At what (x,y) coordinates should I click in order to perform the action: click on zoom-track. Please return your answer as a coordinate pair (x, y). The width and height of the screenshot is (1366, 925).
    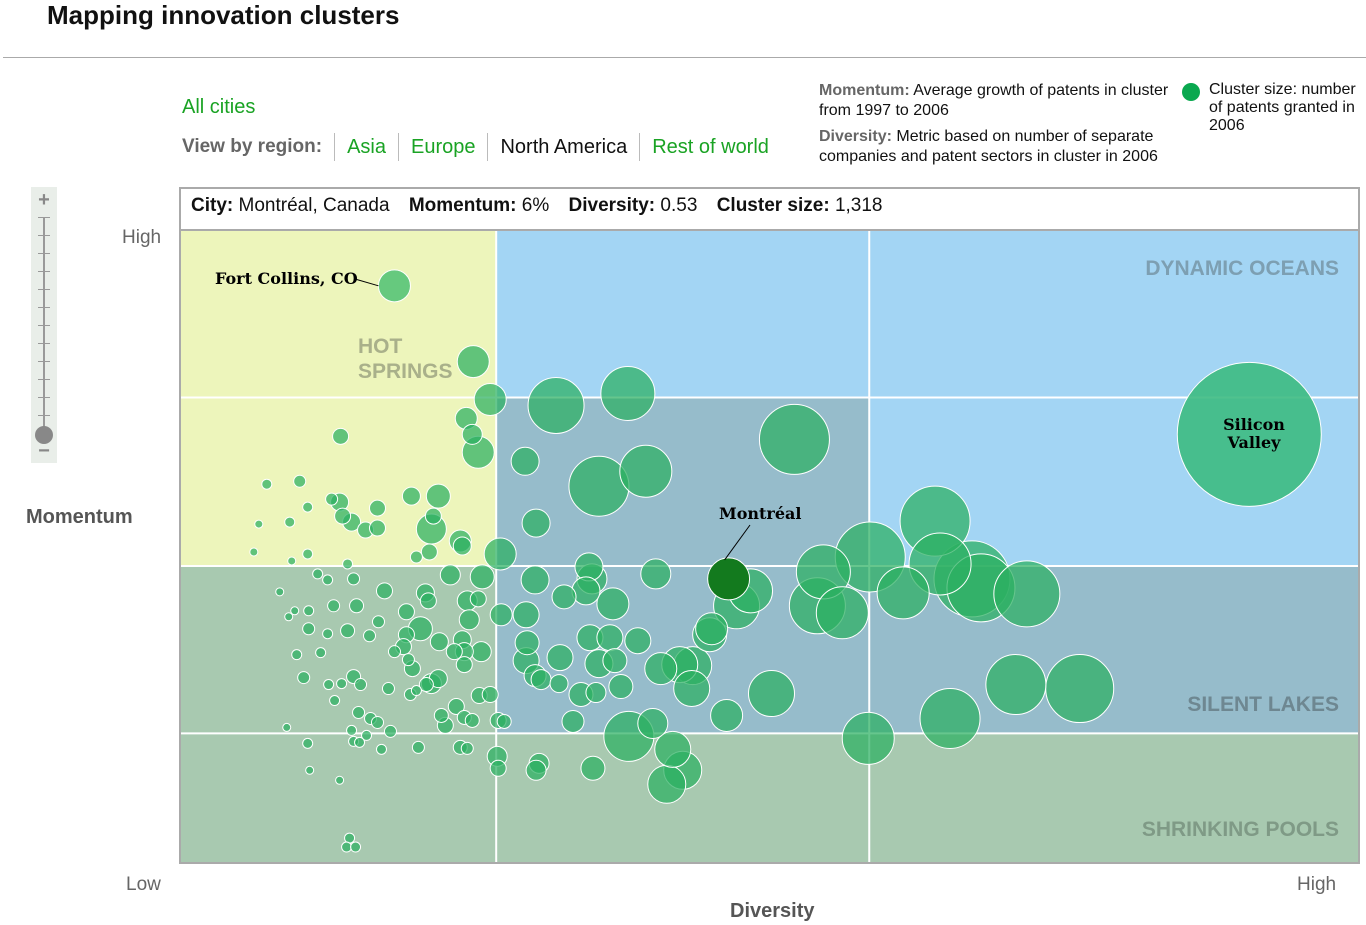
    Looking at the image, I should click on (44, 324).